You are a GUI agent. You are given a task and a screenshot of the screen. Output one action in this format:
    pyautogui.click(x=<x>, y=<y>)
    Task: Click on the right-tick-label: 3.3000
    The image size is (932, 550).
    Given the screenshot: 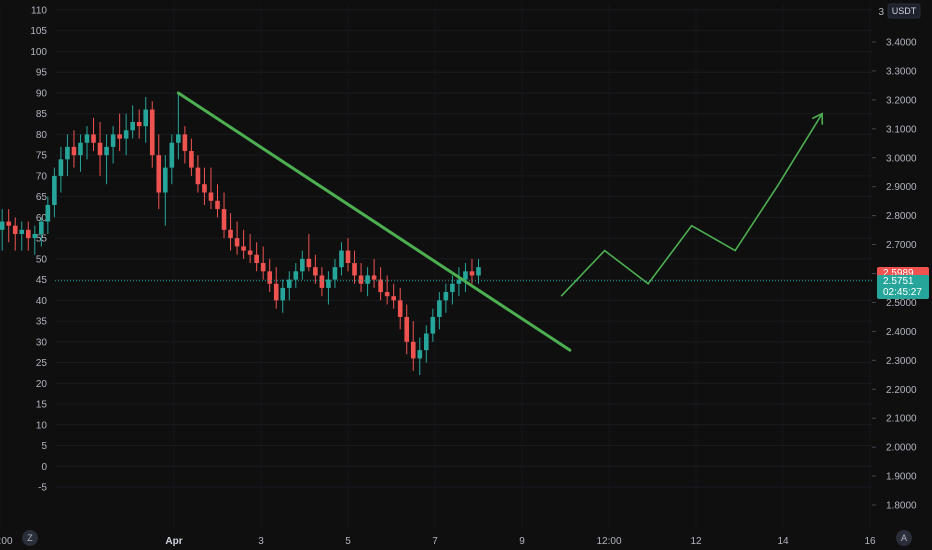 What is the action you would take?
    pyautogui.click(x=901, y=71)
    